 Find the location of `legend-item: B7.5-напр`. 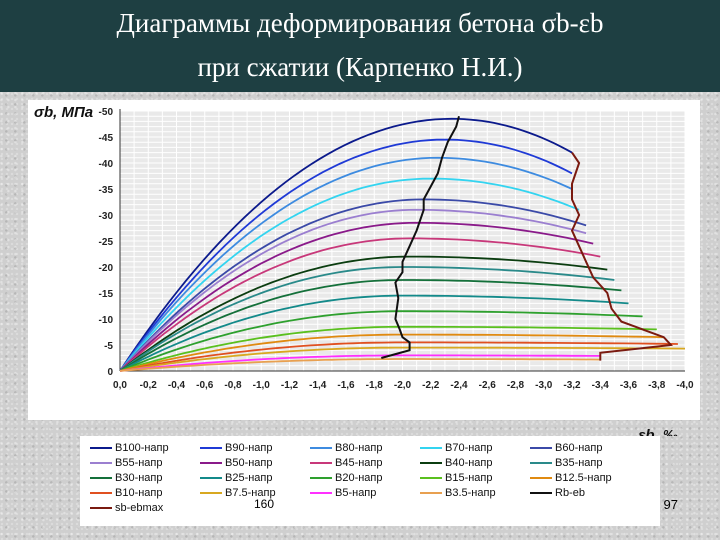

legend-item: B7.5-напр is located at coordinates (238, 493).